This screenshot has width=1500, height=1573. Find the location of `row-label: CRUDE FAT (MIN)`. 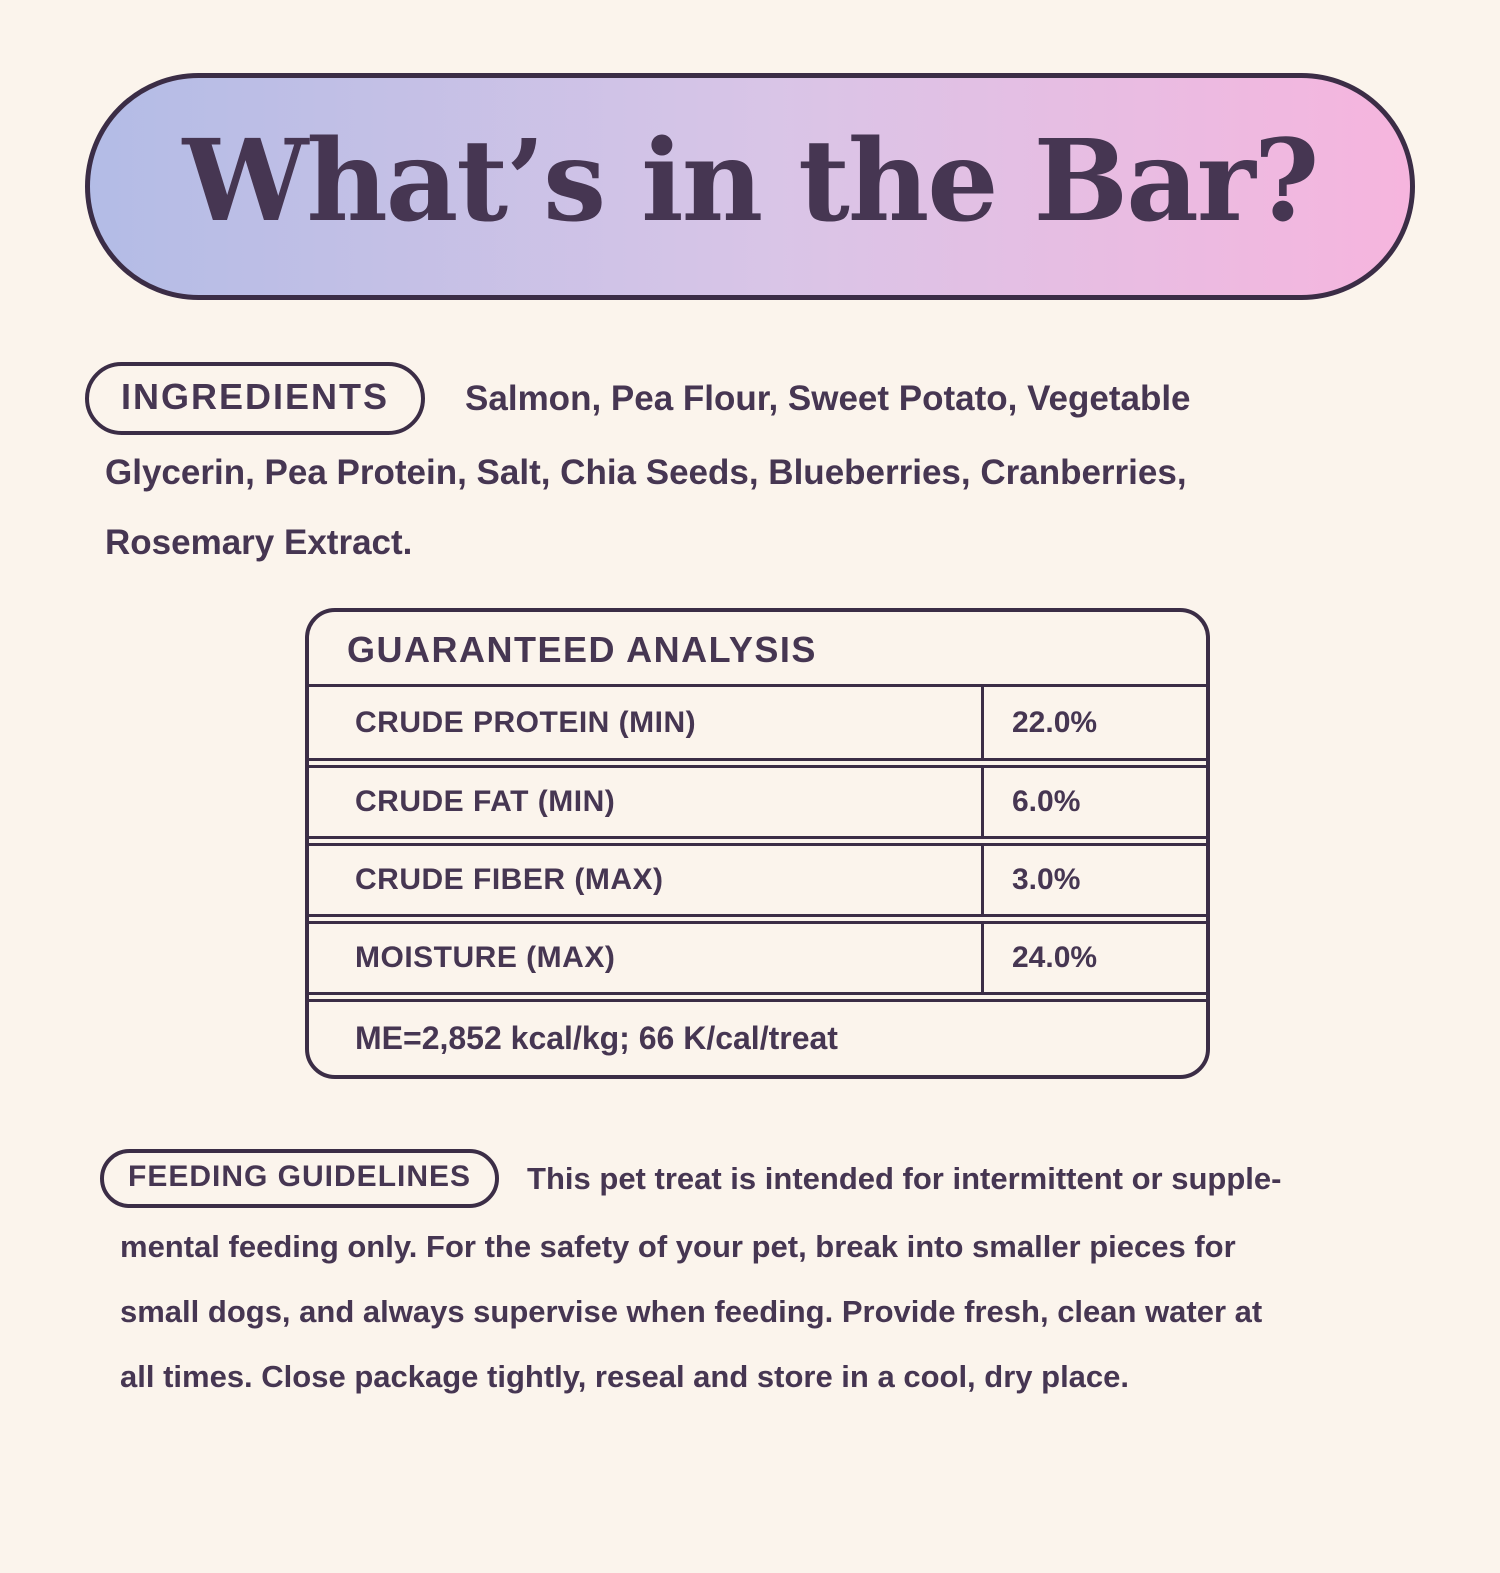

row-label: CRUDE FAT (MIN) is located at coordinates (485, 801).